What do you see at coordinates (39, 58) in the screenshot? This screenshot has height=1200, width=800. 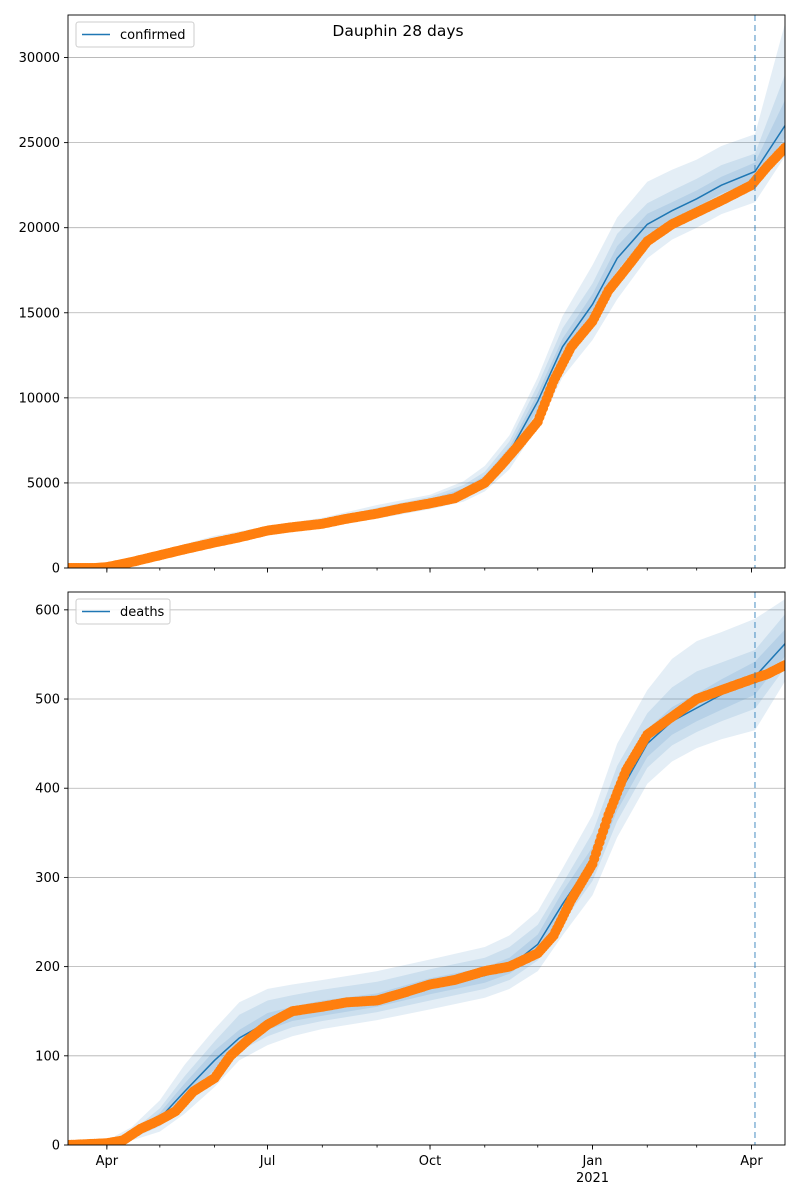 I see `y-tick-label: 30000` at bounding box center [39, 58].